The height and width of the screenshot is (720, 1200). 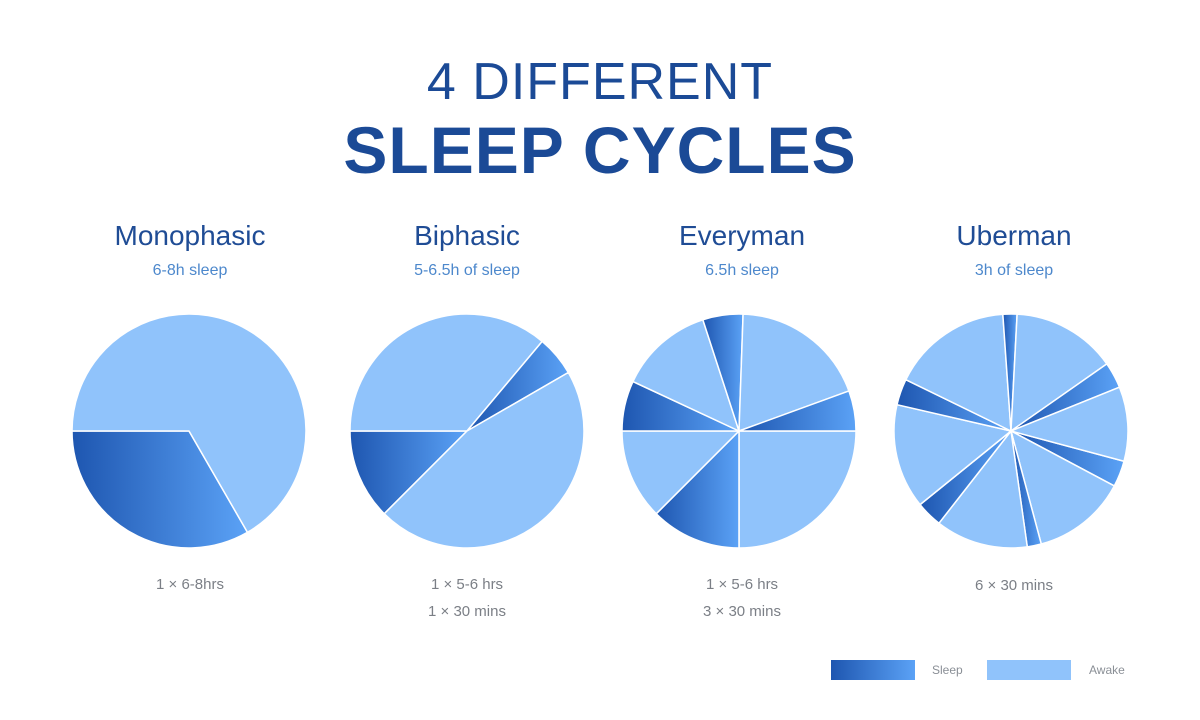 I want to click on legend-sleep-swatch, so click(x=873, y=670).